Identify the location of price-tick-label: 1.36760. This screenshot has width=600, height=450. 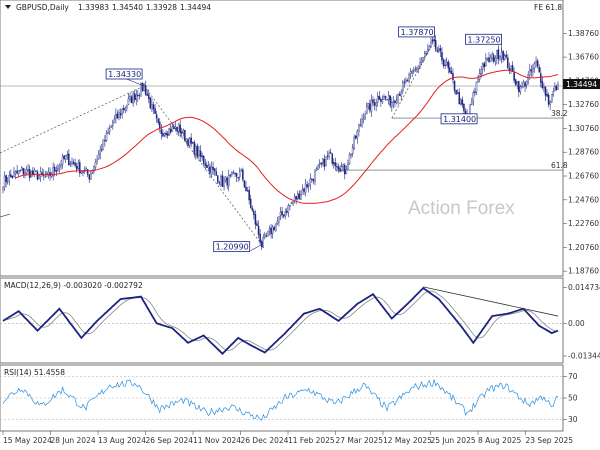
(583, 57).